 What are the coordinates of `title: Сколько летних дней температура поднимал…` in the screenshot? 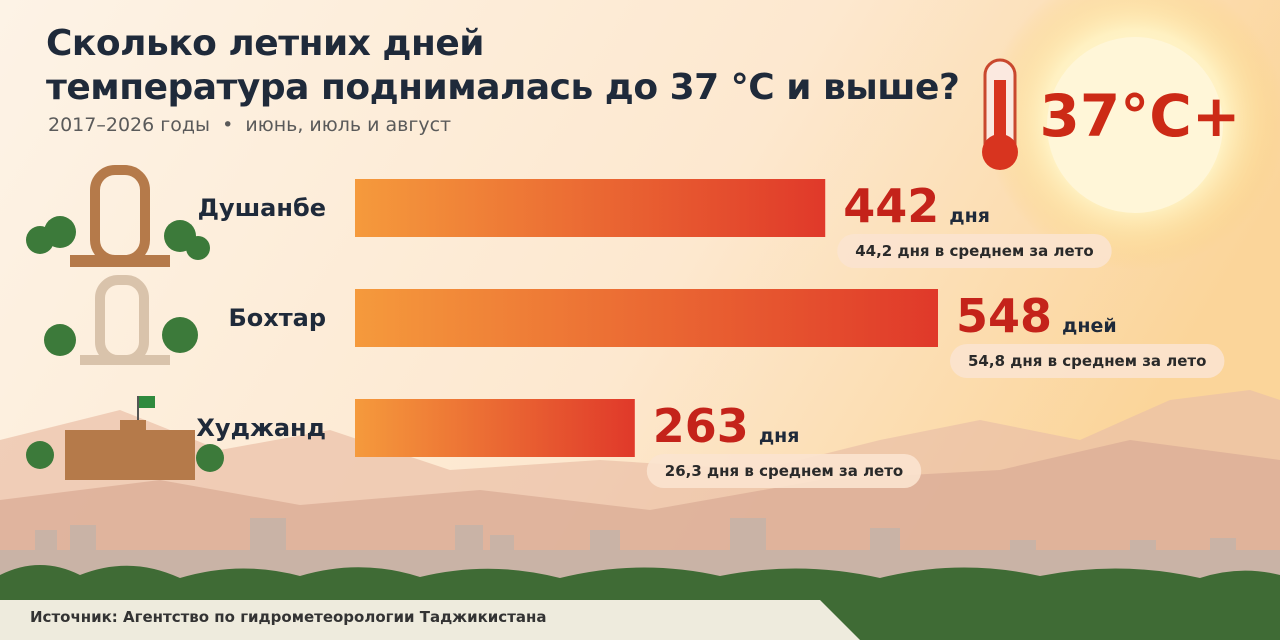 It's located at (503, 65).